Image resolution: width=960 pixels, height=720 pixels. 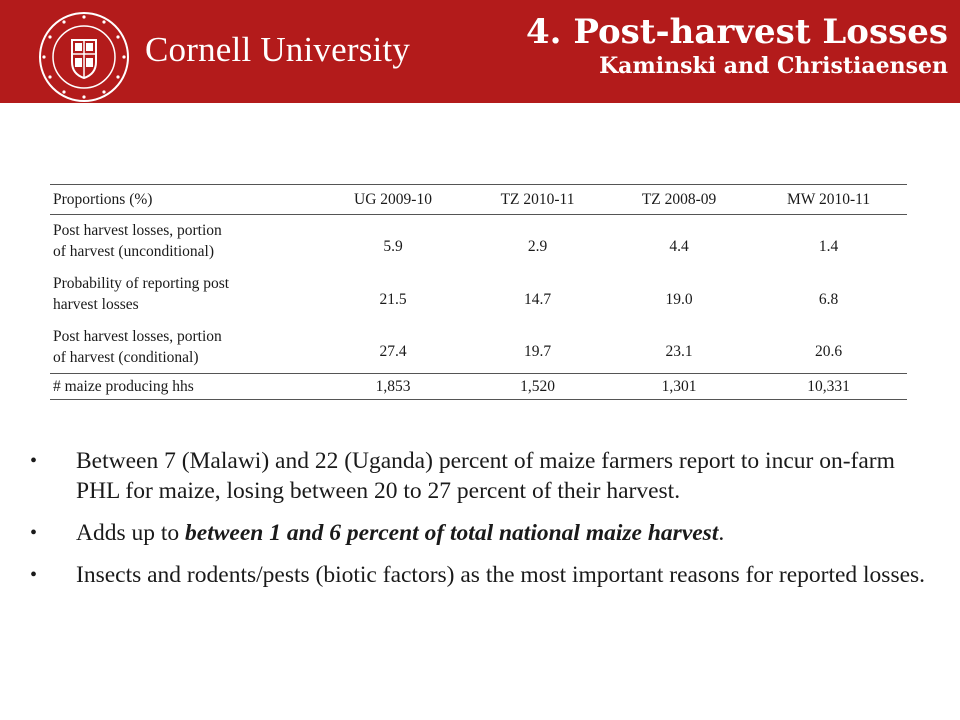 What do you see at coordinates (737, 32) in the screenshot?
I see `slide-title: 4. Post-harvest Losses` at bounding box center [737, 32].